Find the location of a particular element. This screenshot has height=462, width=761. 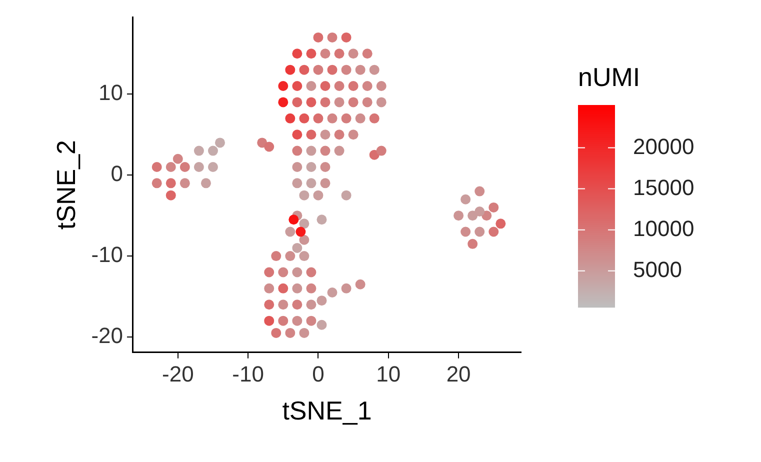

x-tick-label: -20 is located at coordinates (178, 374).